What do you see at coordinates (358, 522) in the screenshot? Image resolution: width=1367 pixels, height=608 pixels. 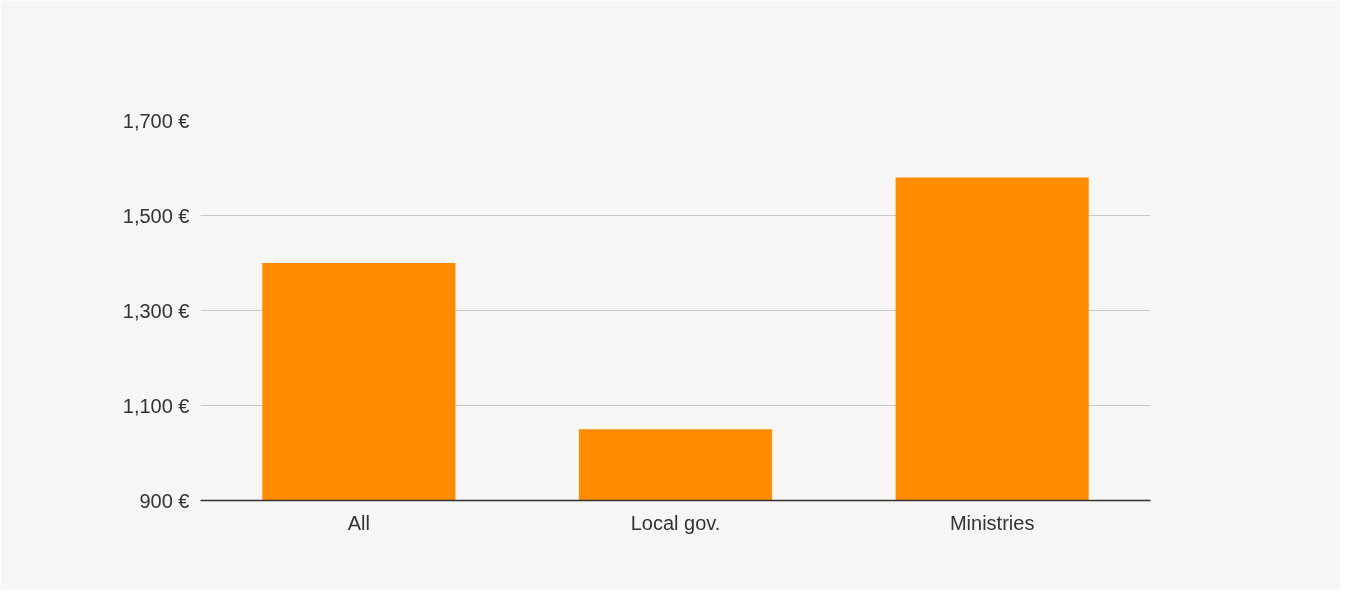 I see `x-tick-label: All` at bounding box center [358, 522].